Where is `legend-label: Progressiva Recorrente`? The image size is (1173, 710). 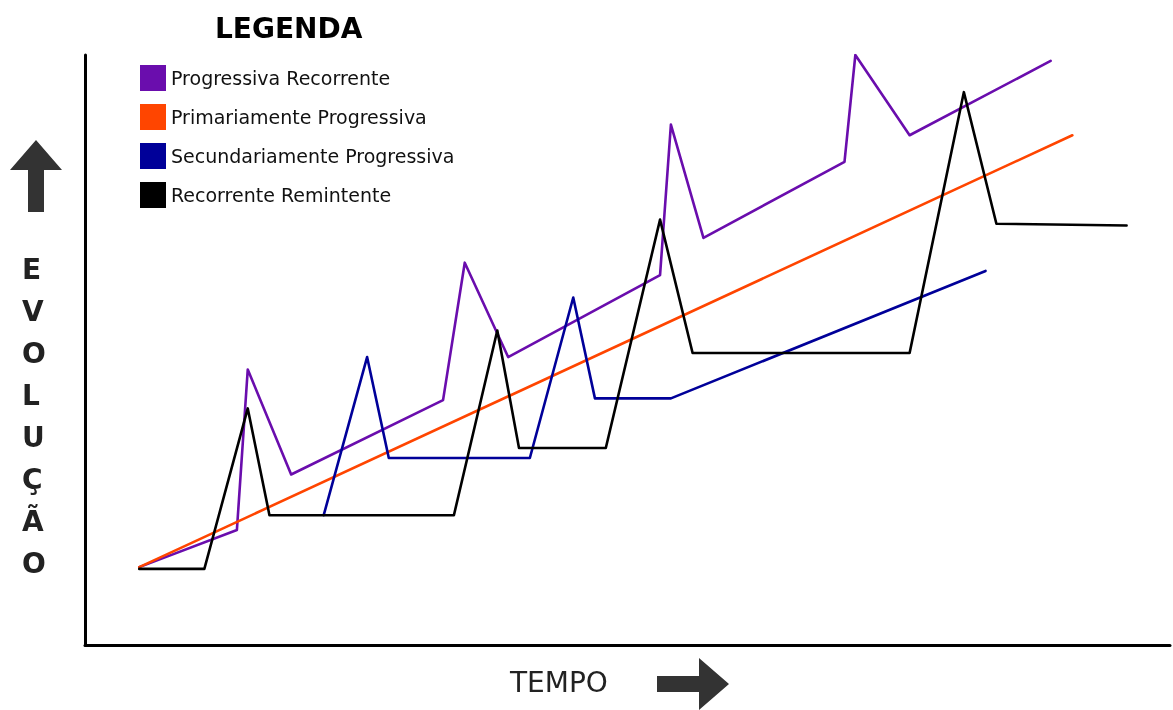 legend-label: Progressiva Recorrente is located at coordinates (281, 78).